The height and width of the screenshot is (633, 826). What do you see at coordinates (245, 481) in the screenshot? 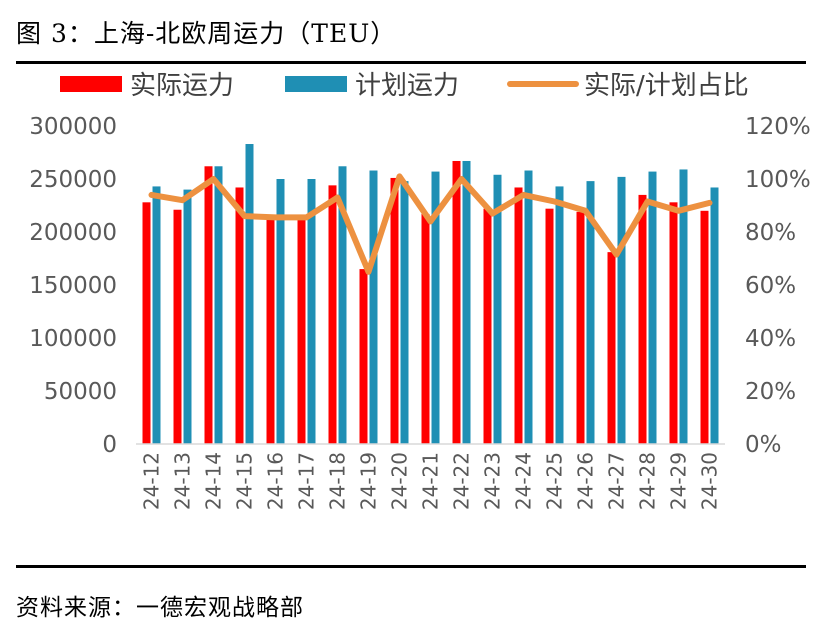
I see `x-tick-label: 24-15` at bounding box center [245, 481].